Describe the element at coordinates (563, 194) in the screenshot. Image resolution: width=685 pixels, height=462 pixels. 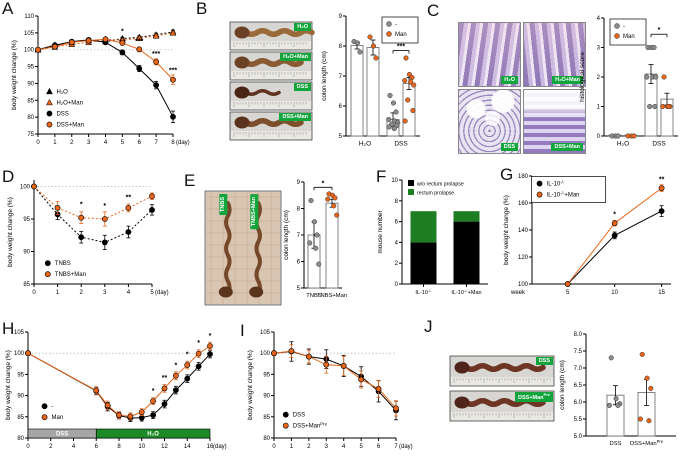
I see `svg-text: IL-10-/-+Man` at that location.